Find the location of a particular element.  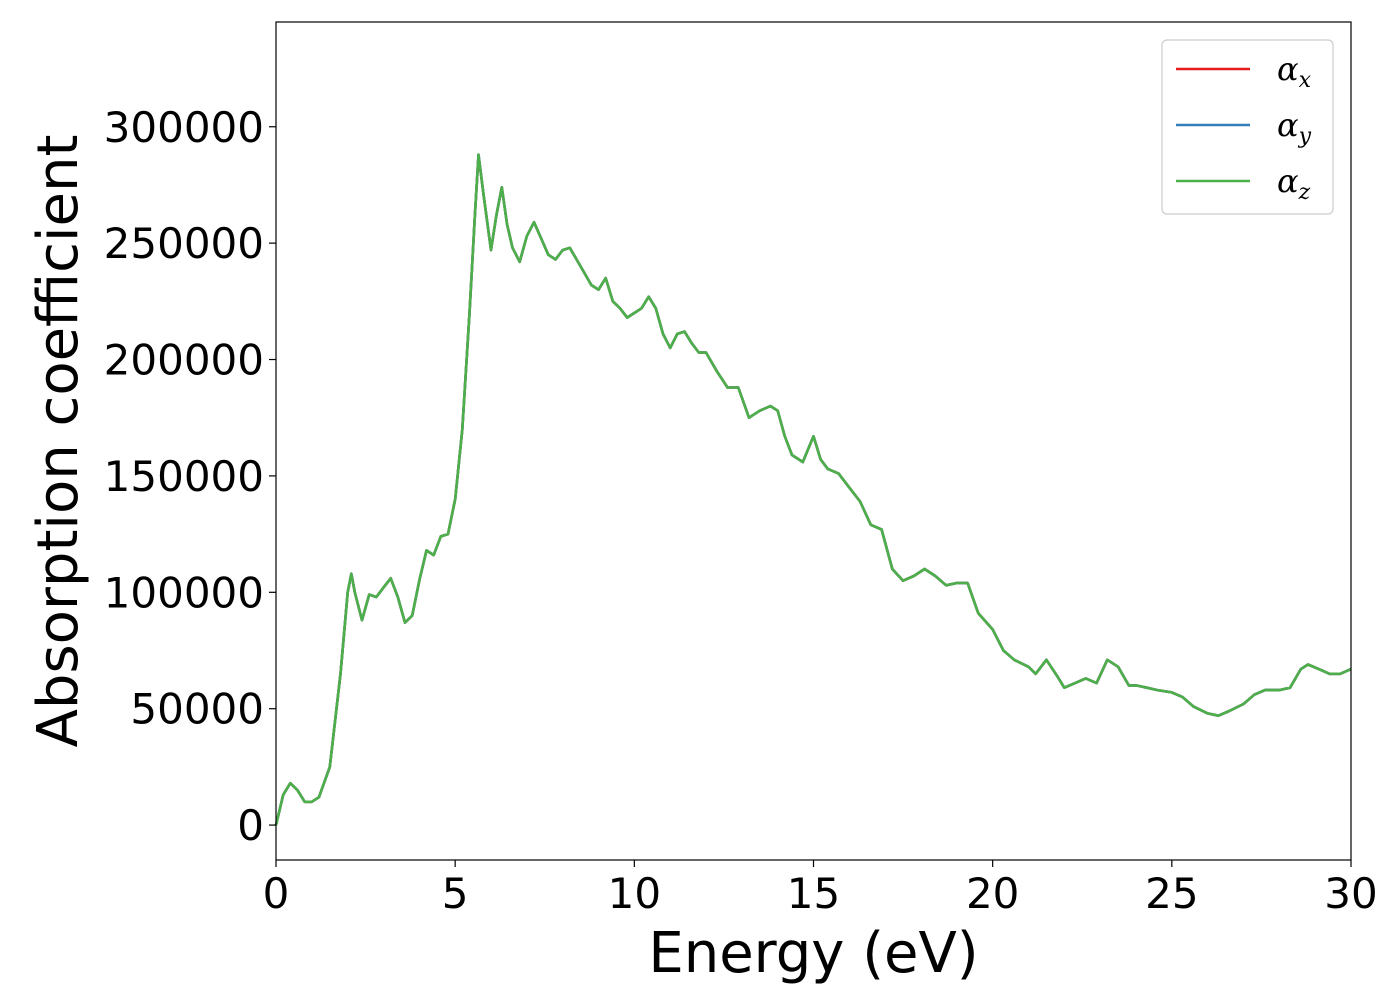

y-tick-label: 50000 is located at coordinates (197, 709).